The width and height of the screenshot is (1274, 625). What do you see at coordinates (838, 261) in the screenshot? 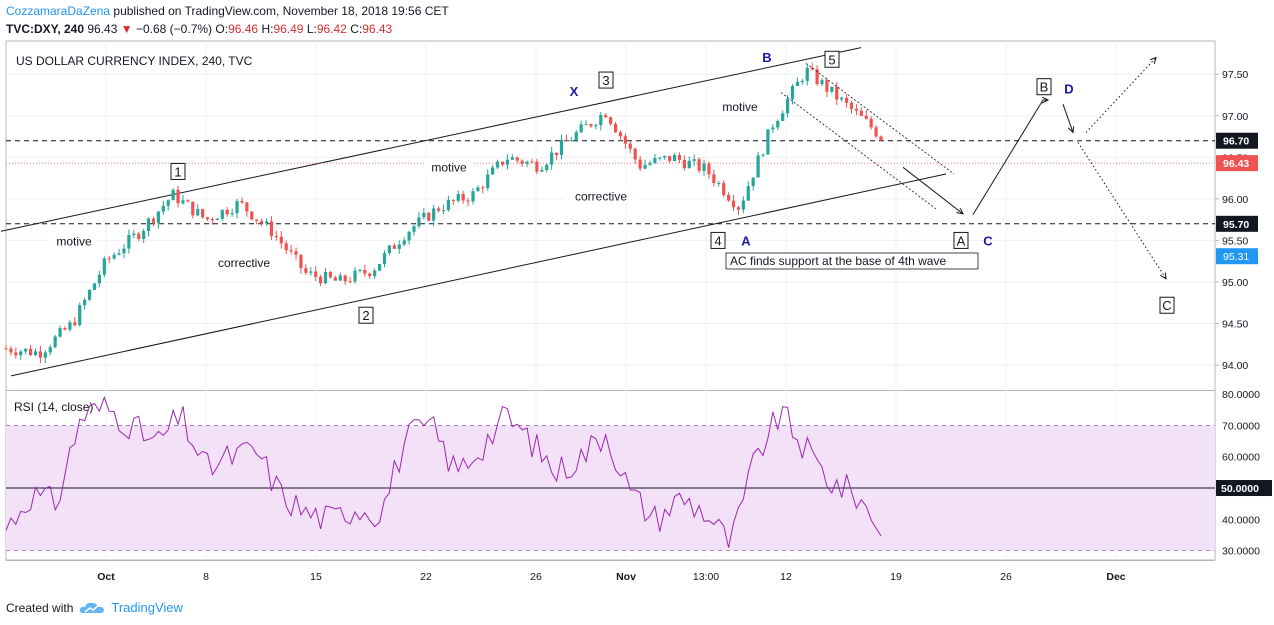
I see `annotation-text: AC finds support at the base of 4th wave` at bounding box center [838, 261].